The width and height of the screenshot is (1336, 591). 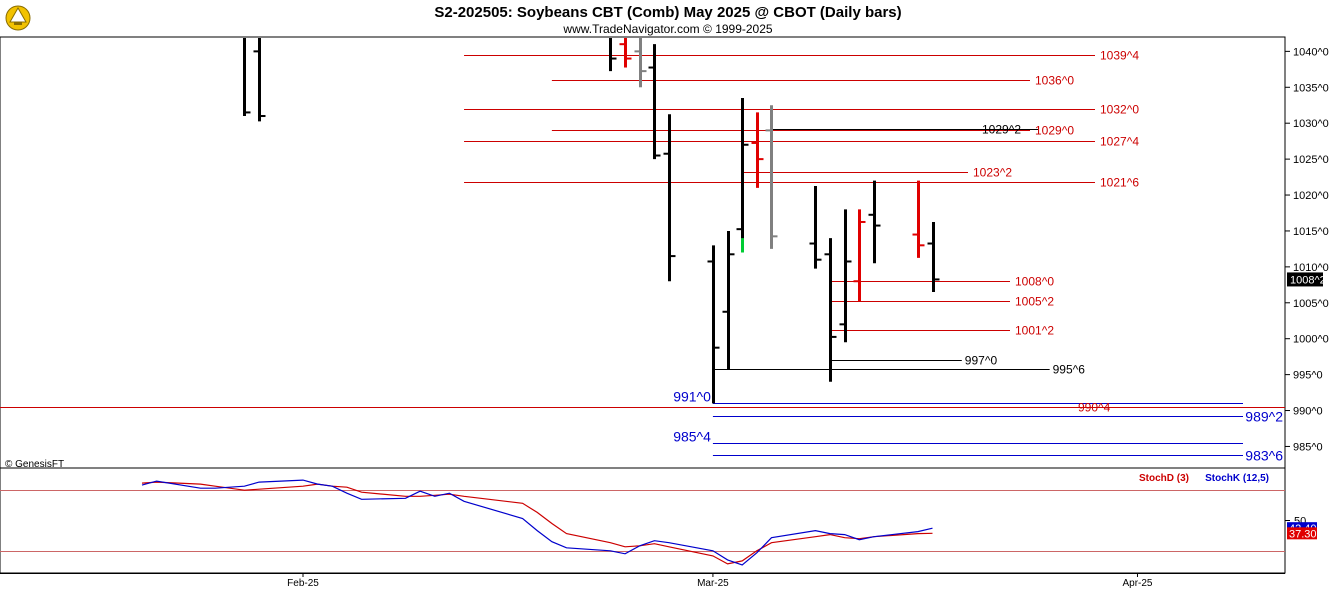 I want to click on price-tick-label: 1010^0, so click(x=1311, y=268).